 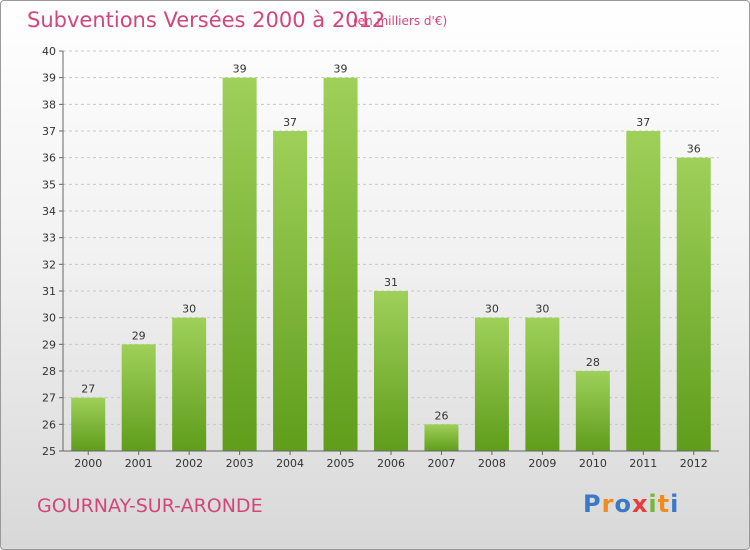 I want to click on bar-2011, so click(x=643, y=291).